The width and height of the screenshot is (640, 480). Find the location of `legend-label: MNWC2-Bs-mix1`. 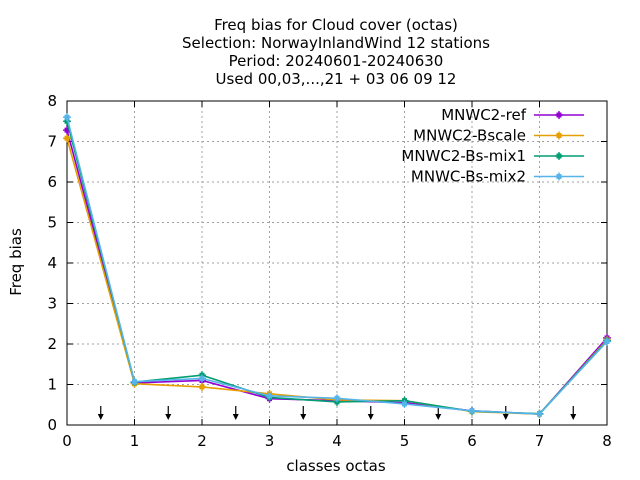

legend-label: MNWC2-Bs-mix1 is located at coordinates (463, 156).